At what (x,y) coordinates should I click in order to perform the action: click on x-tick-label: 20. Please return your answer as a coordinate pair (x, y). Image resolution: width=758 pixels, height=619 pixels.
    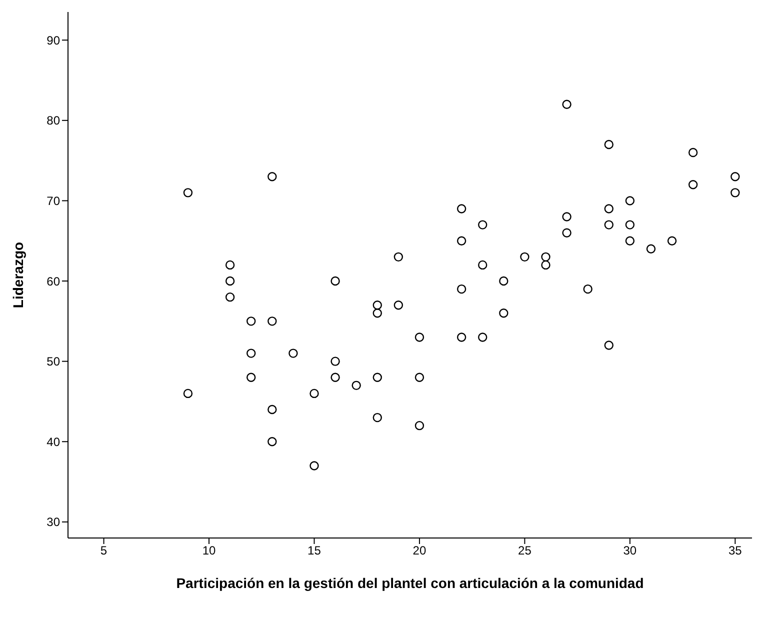
    Looking at the image, I should click on (419, 551).